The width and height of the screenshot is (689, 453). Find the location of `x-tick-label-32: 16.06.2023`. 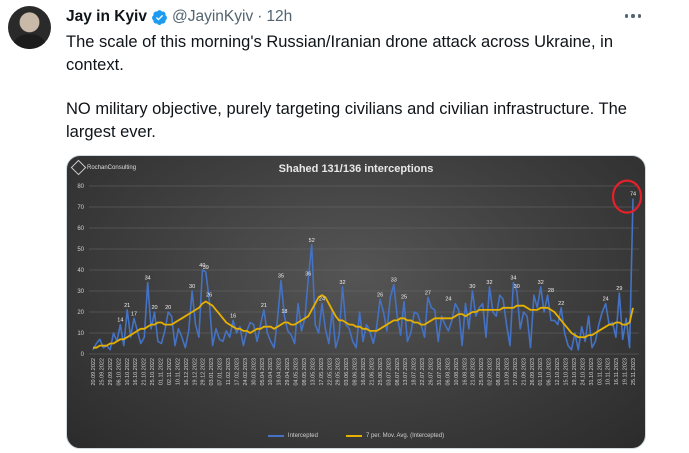

x-tick-label-32: 16.06.2023 is located at coordinates (364, 372).